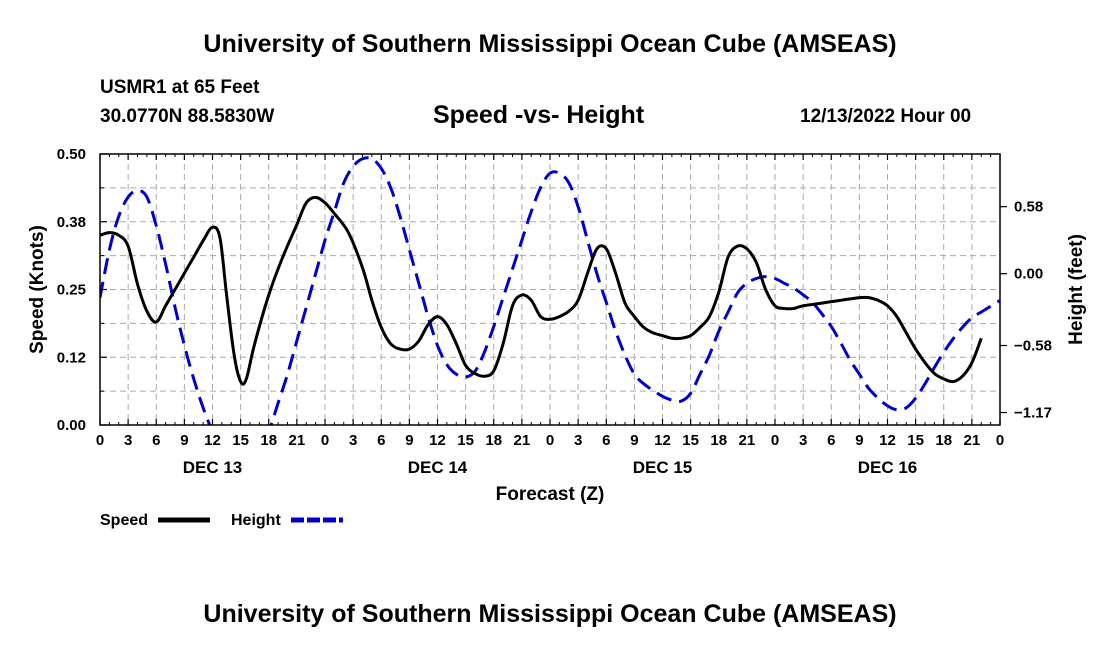 This screenshot has width=1100, height=650. I want to click on y-axis-title: Speed (Knots), so click(37, 289).